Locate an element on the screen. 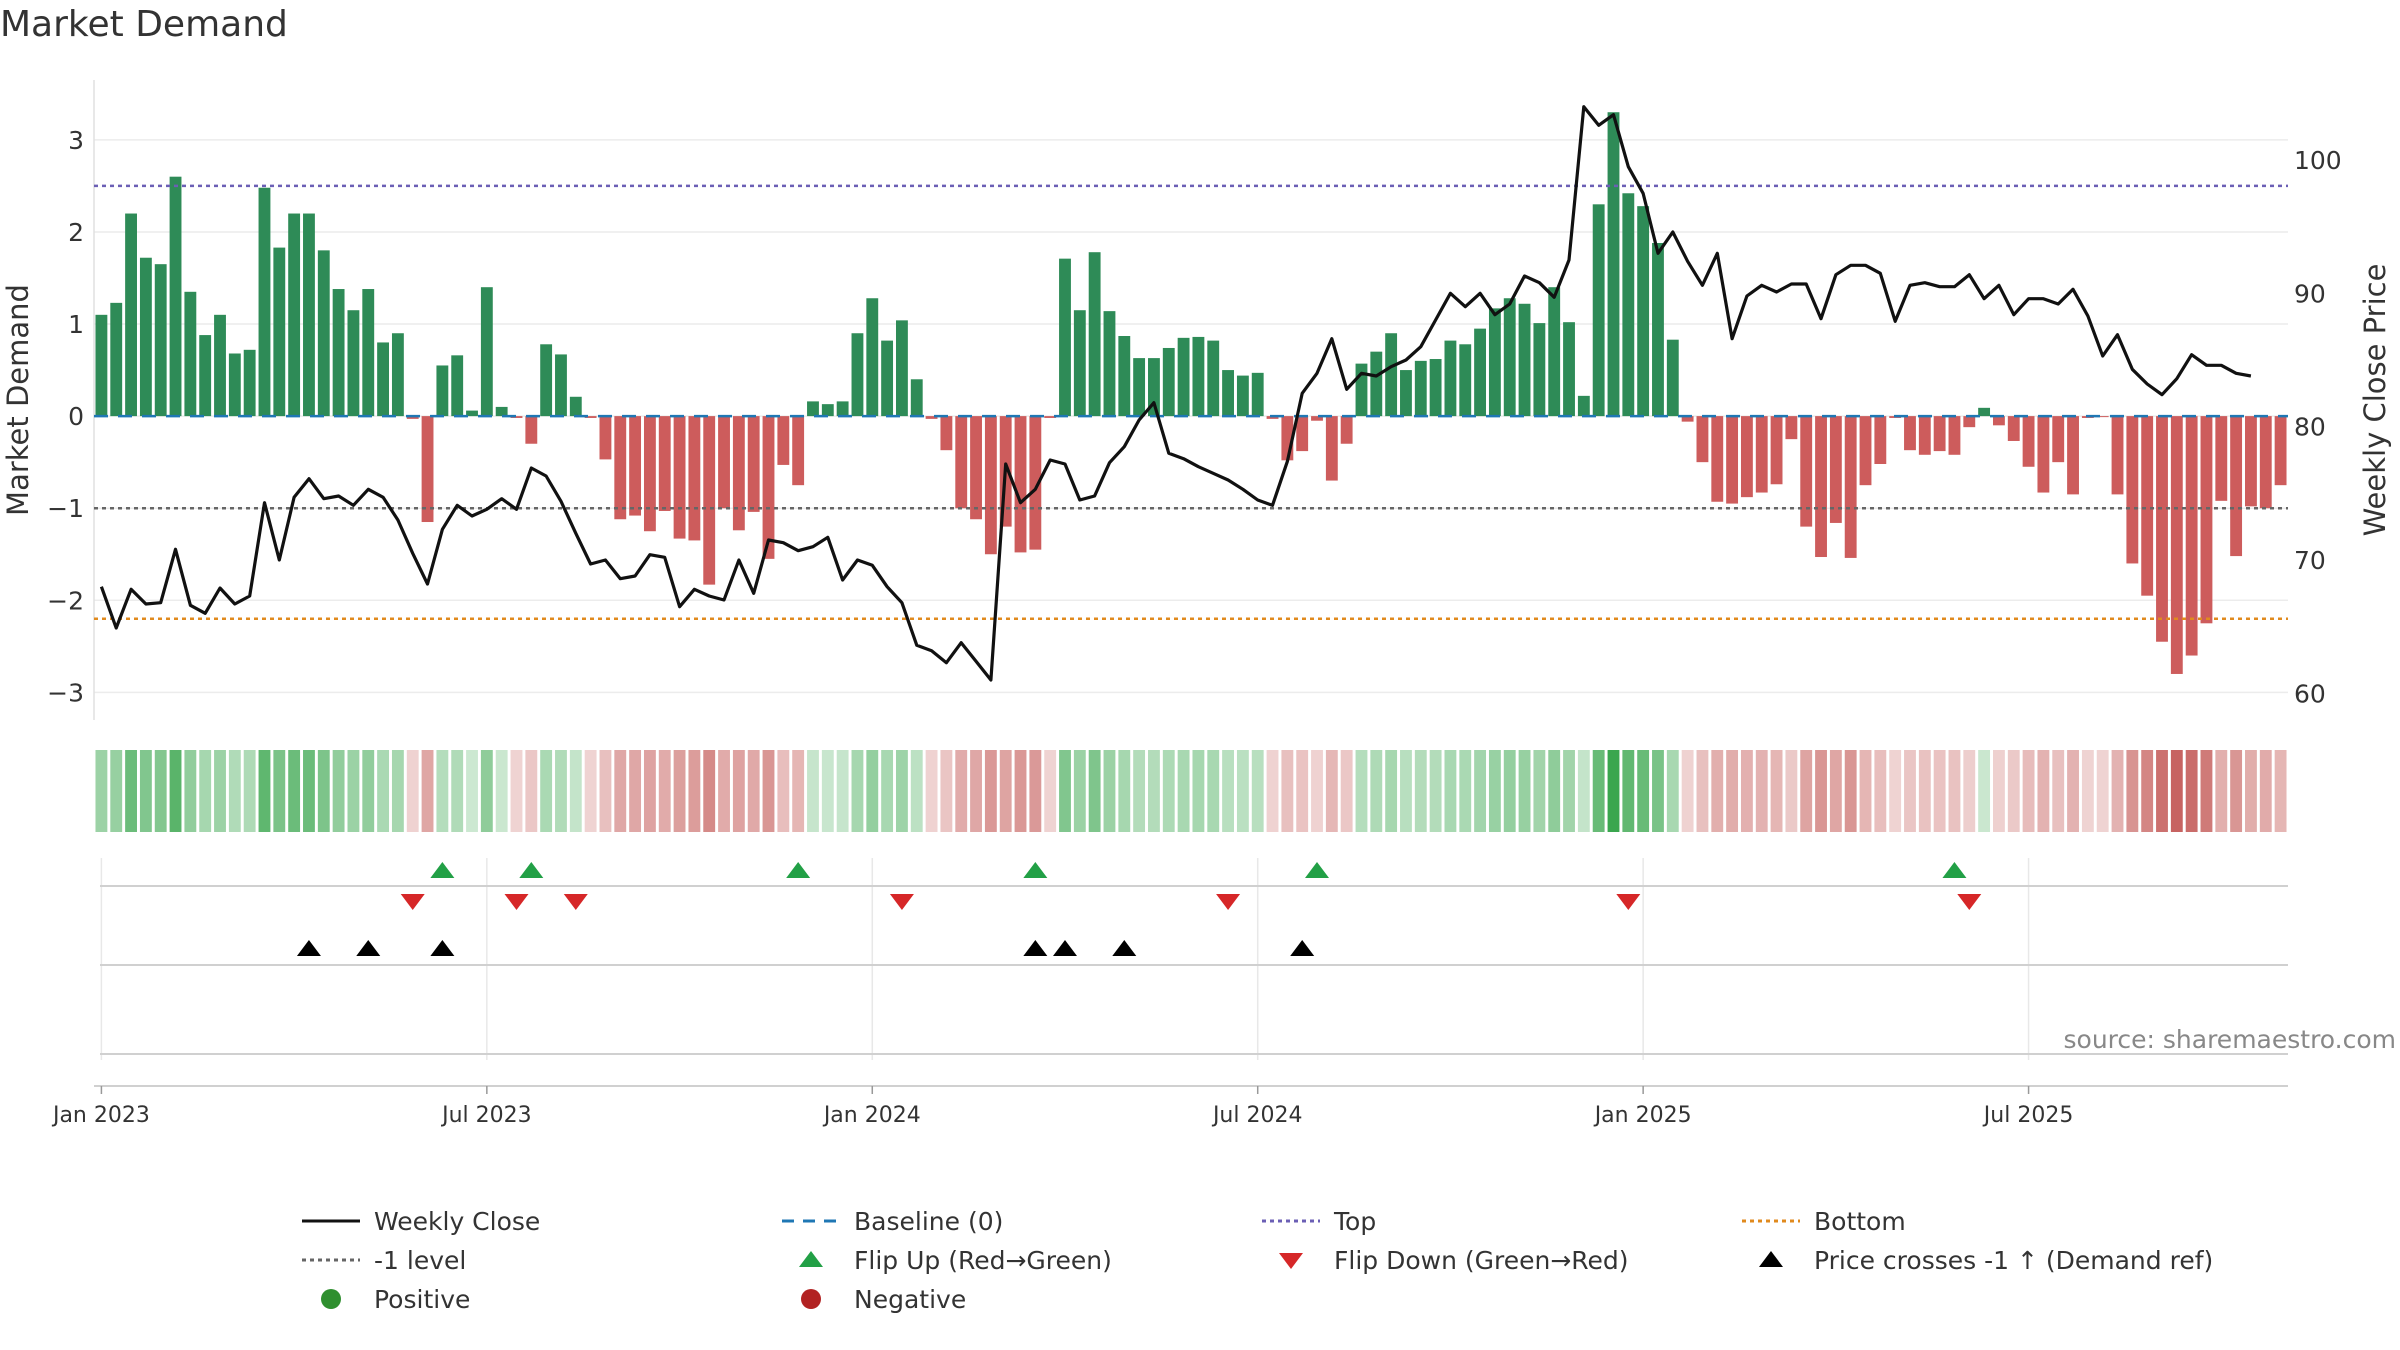 The height and width of the screenshot is (1350, 2400). legend-item: Negative is located at coordinates (873, 1299).